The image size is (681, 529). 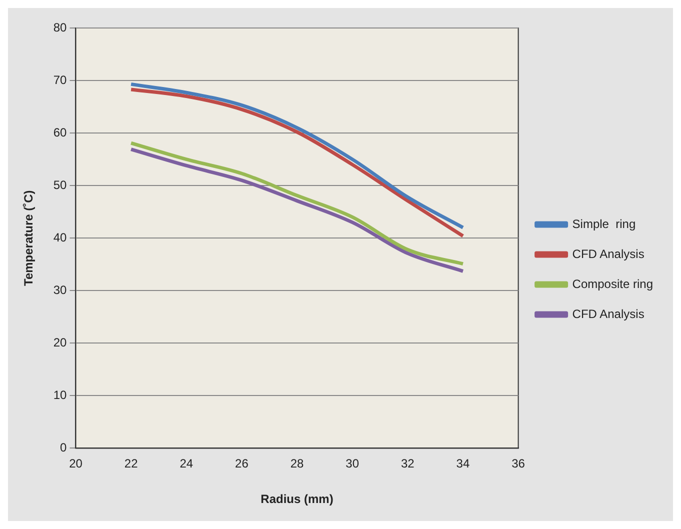 What do you see at coordinates (353, 463) in the screenshot?
I see `x-tick-label: 30` at bounding box center [353, 463].